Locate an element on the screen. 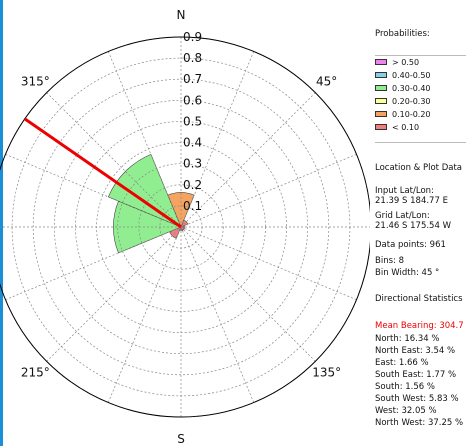 The width and height of the screenshot is (470, 446). data-points: Data points: 961 is located at coordinates (410, 245).